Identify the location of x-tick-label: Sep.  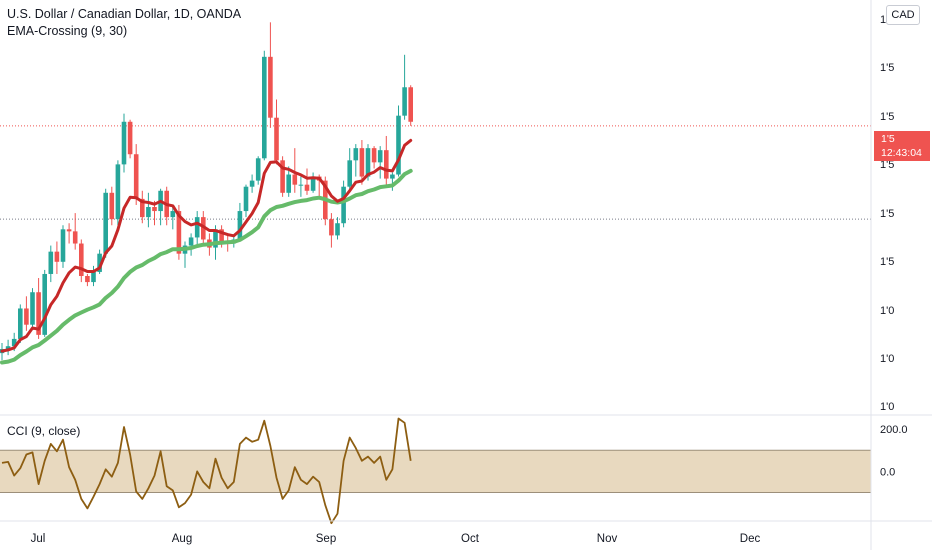
(326, 539).